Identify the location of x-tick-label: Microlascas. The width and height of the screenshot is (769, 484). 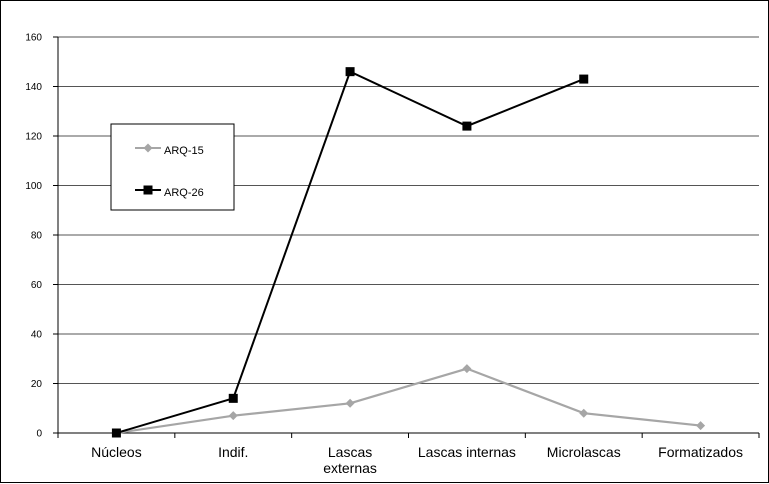
(584, 452).